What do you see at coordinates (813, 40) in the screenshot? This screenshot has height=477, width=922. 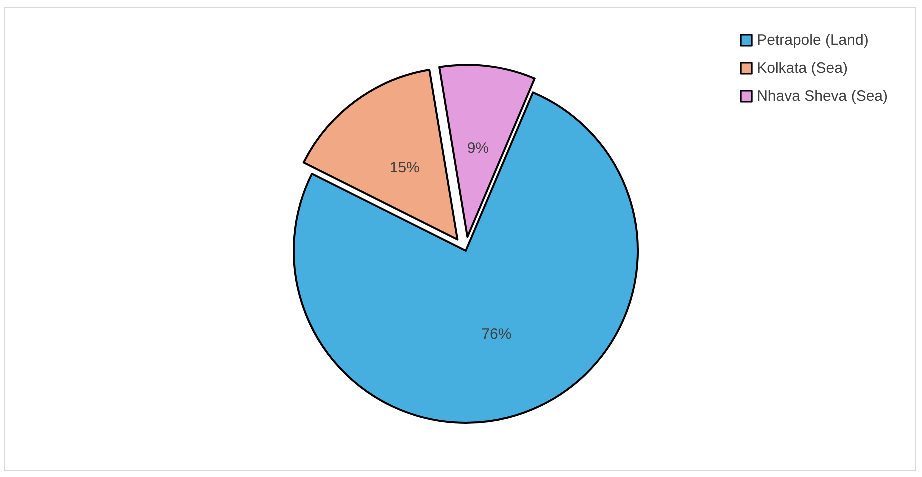 I see `legend-label: Petrapole (Land)` at bounding box center [813, 40].